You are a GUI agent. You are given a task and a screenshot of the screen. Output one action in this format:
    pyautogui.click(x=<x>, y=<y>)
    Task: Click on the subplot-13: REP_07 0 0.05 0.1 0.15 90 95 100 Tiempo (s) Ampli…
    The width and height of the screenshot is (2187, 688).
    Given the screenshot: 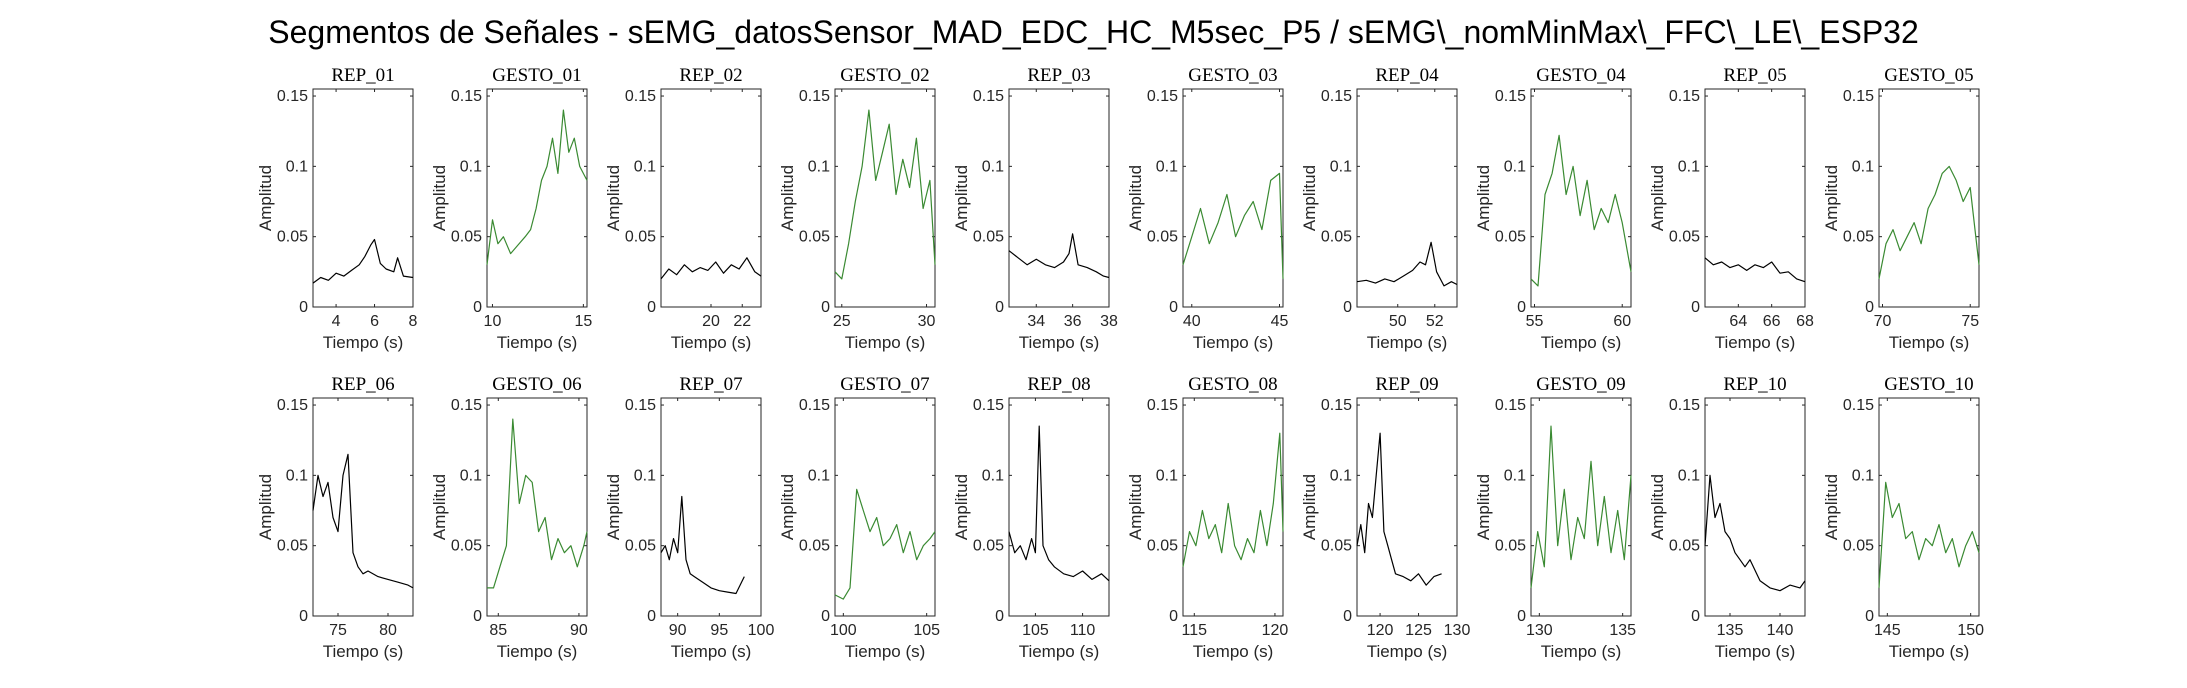 What is the action you would take?
    pyautogui.click(x=689, y=517)
    